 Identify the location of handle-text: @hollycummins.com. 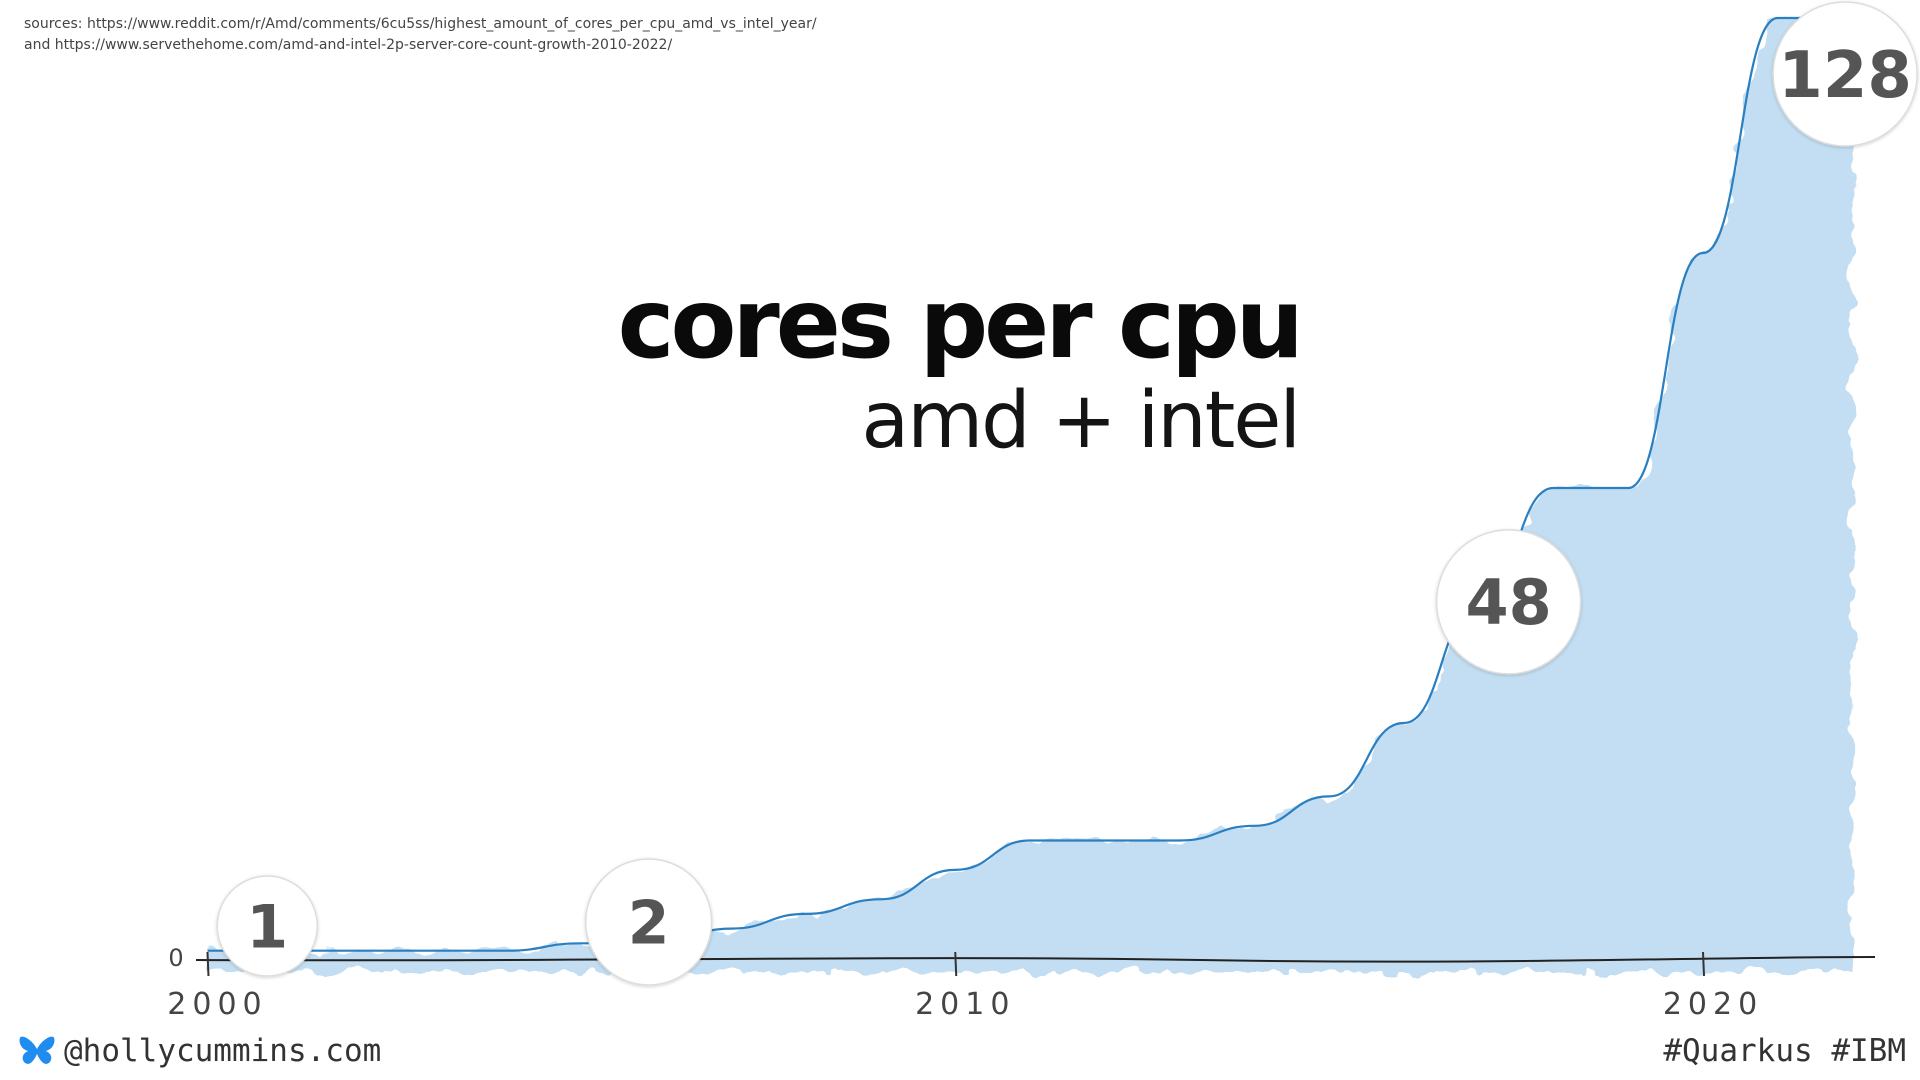
(223, 1051).